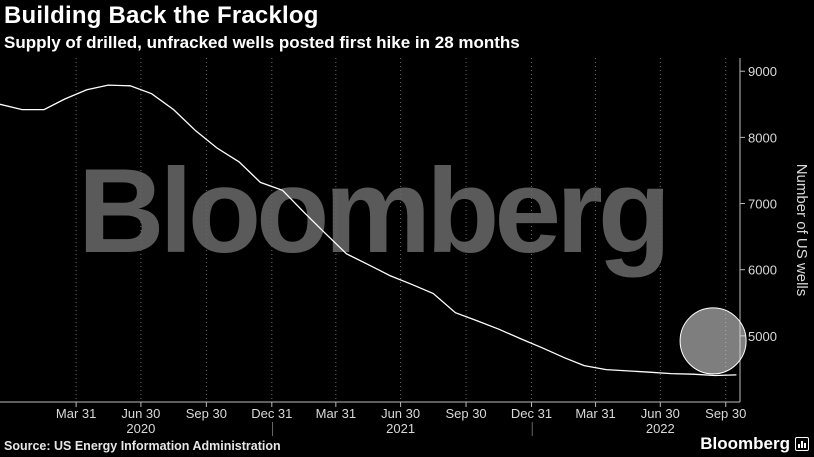 The height and width of the screenshot is (457, 814). Describe the element at coordinates (802, 444) in the screenshot. I see `chart-icon` at that location.